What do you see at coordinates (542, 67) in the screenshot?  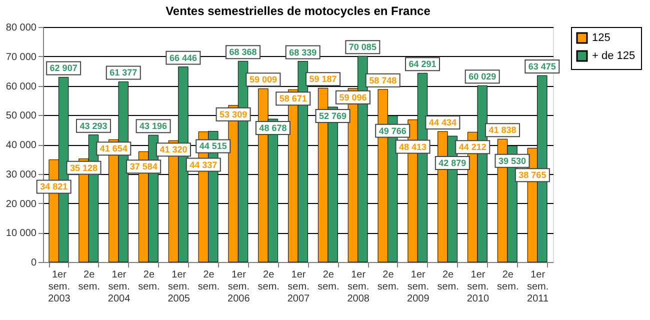 I see `data-label: 63 475` at bounding box center [542, 67].